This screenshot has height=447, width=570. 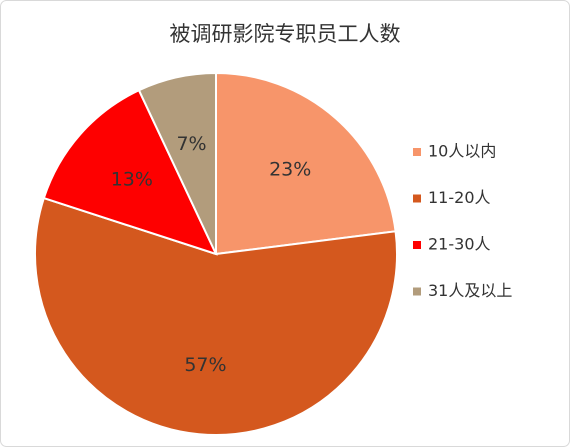 I want to click on legend-label: 10人以内, so click(x=462, y=151).